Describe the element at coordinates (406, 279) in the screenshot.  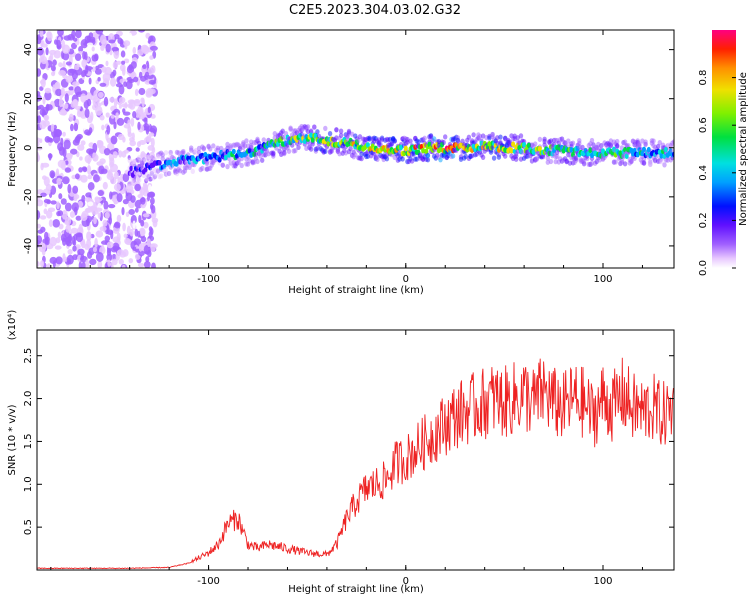
I see `spectrogram-x-tick-label: 0` at that location.